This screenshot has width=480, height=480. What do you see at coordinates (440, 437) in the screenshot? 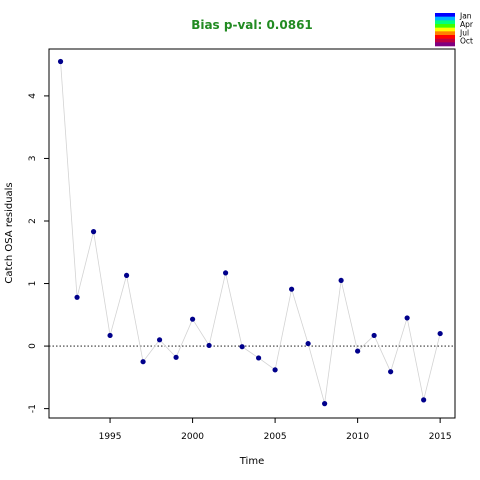
I see `x-tick-label: 2015` at bounding box center [440, 437].